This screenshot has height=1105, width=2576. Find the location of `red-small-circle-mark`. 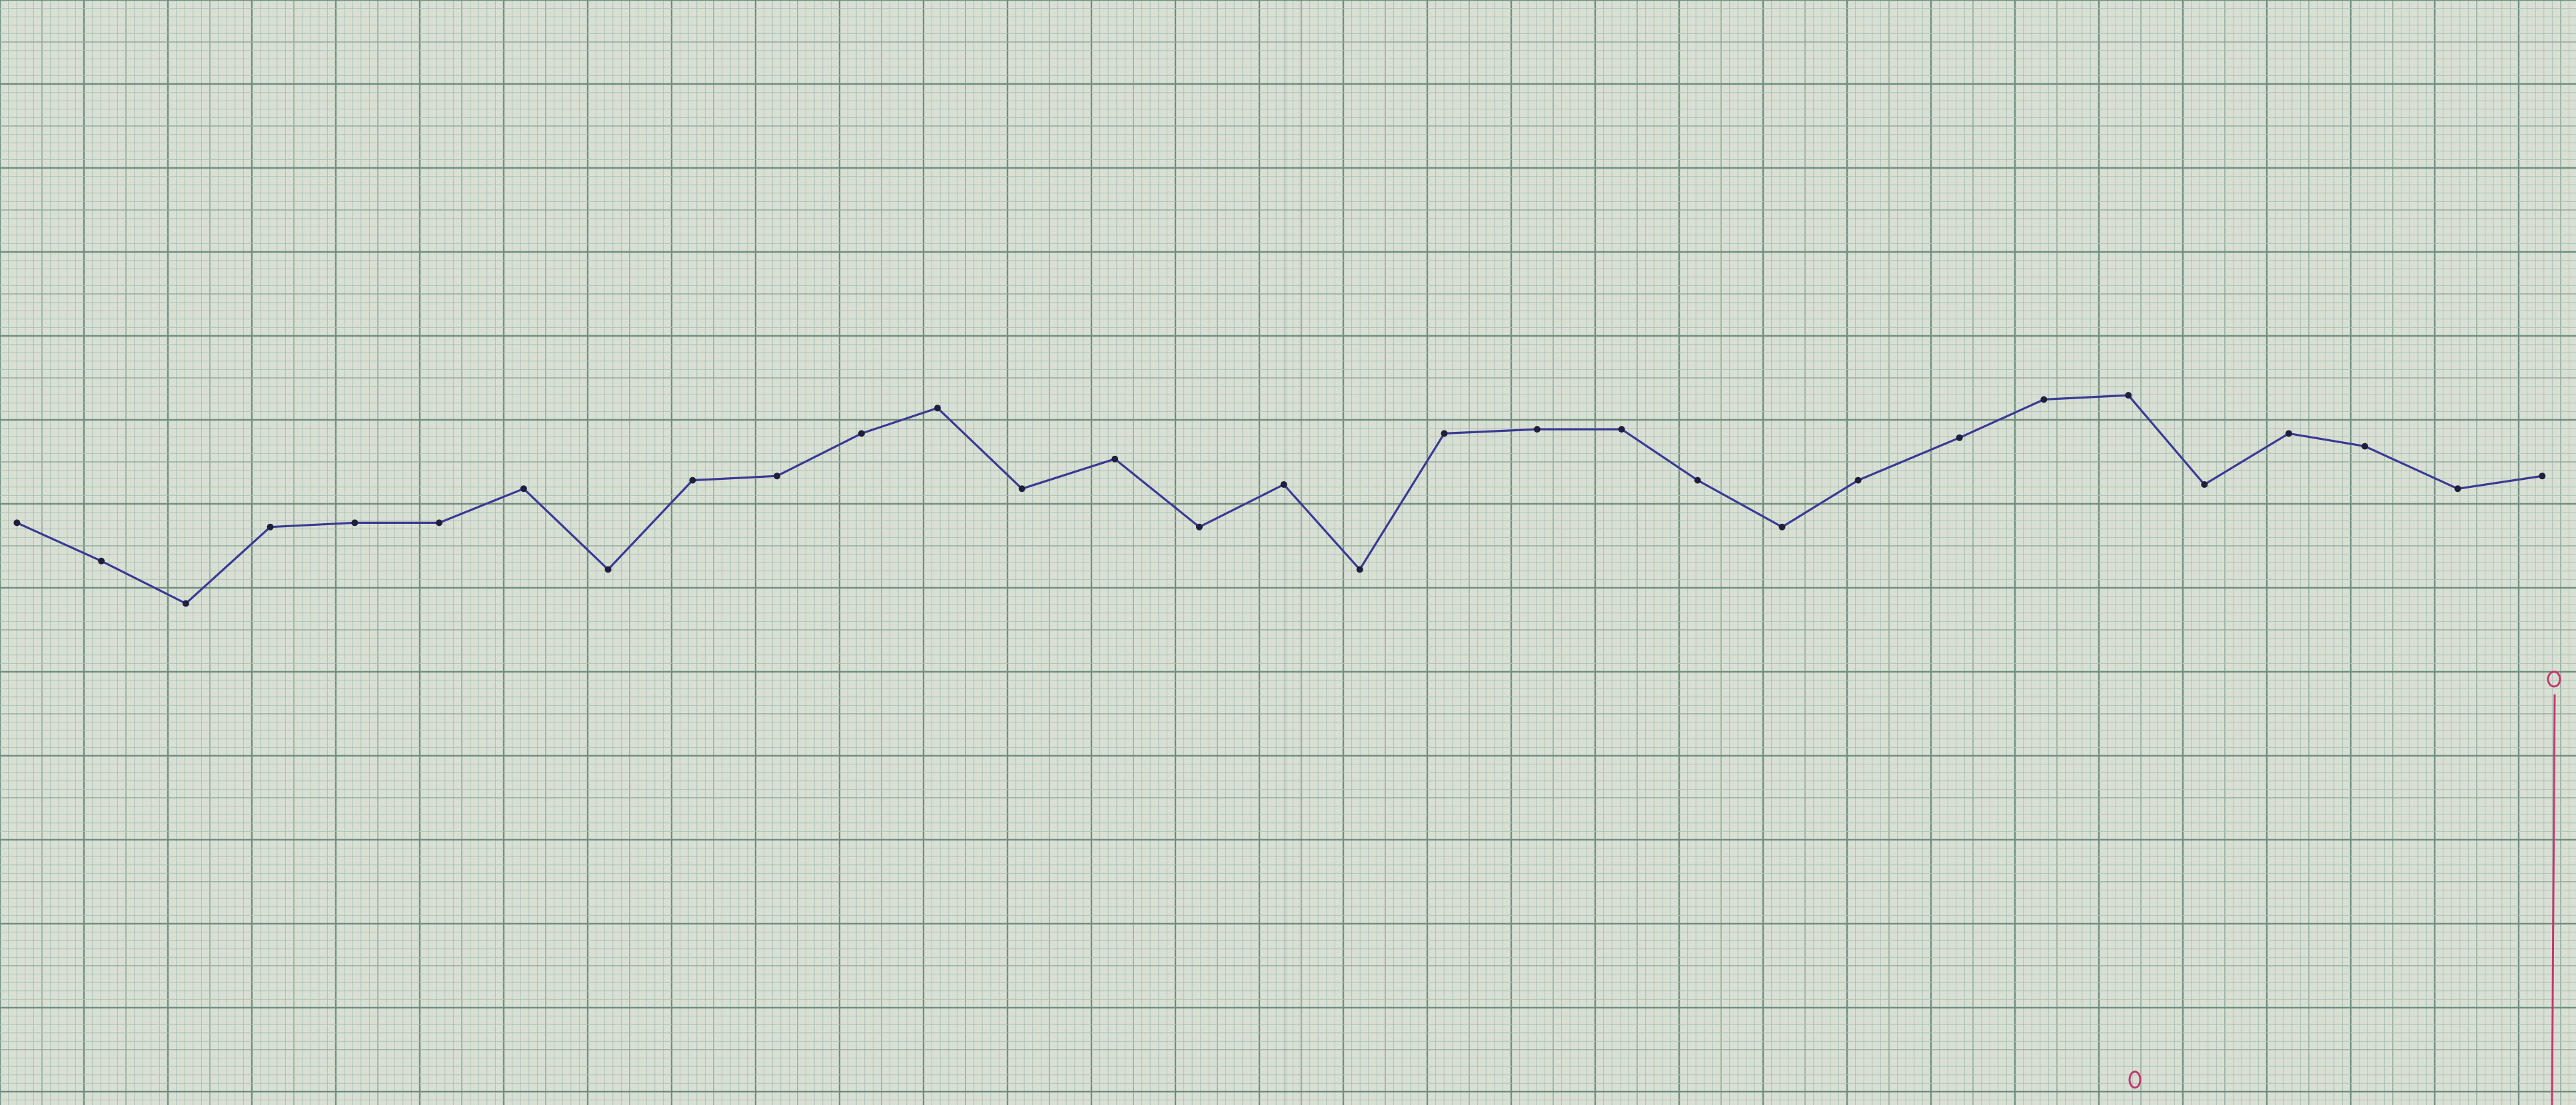

red-small-circle-mark is located at coordinates (2135, 1079).